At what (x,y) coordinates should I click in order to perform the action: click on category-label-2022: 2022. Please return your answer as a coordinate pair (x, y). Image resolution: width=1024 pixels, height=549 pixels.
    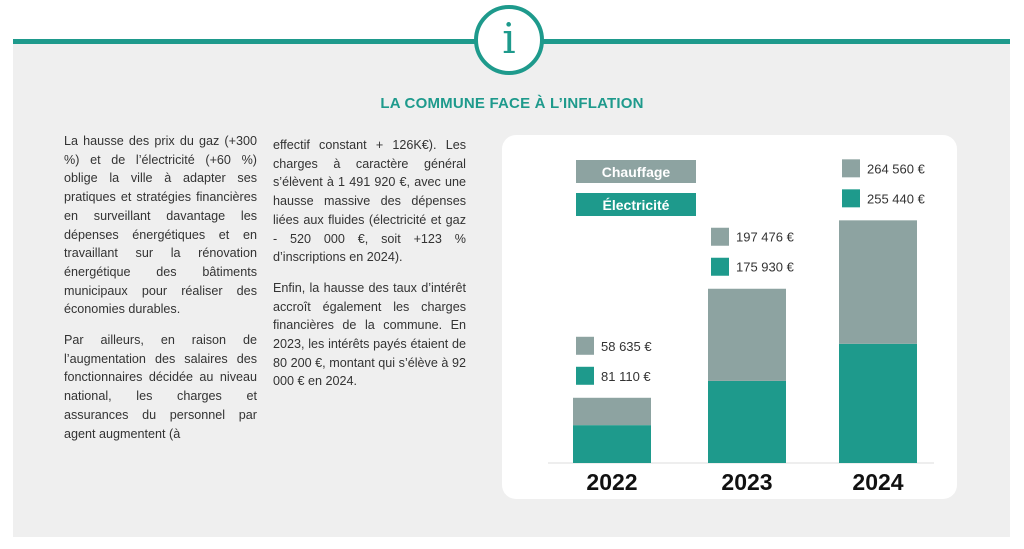
    Looking at the image, I should click on (611, 482).